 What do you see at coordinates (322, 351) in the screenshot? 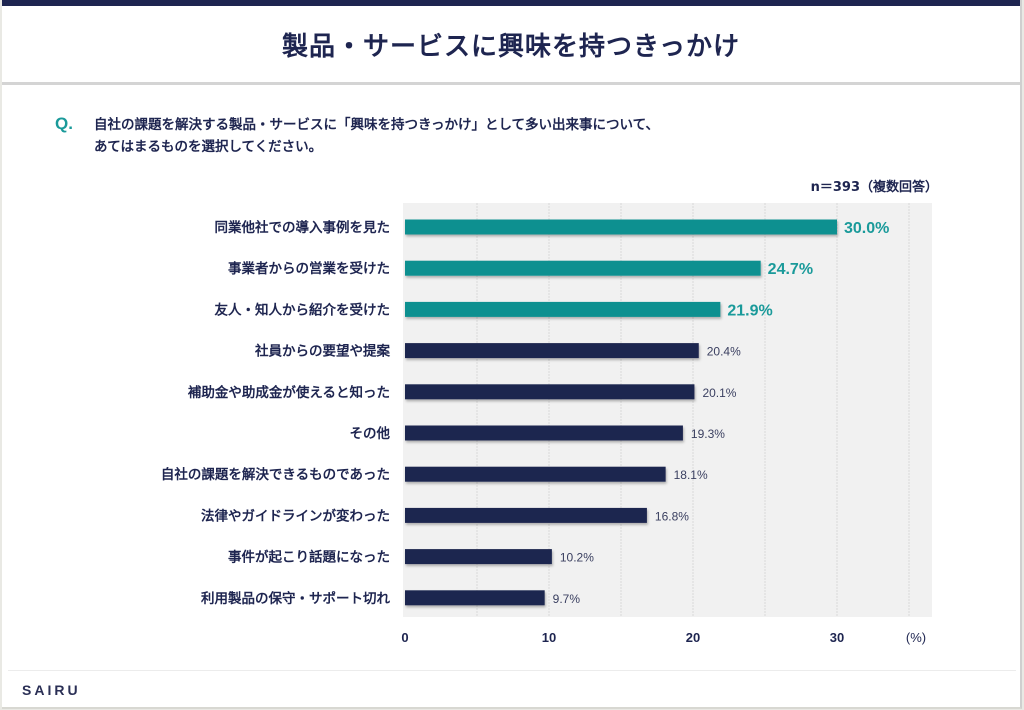
I see `category-label: 社員からの要望や提案` at bounding box center [322, 351].